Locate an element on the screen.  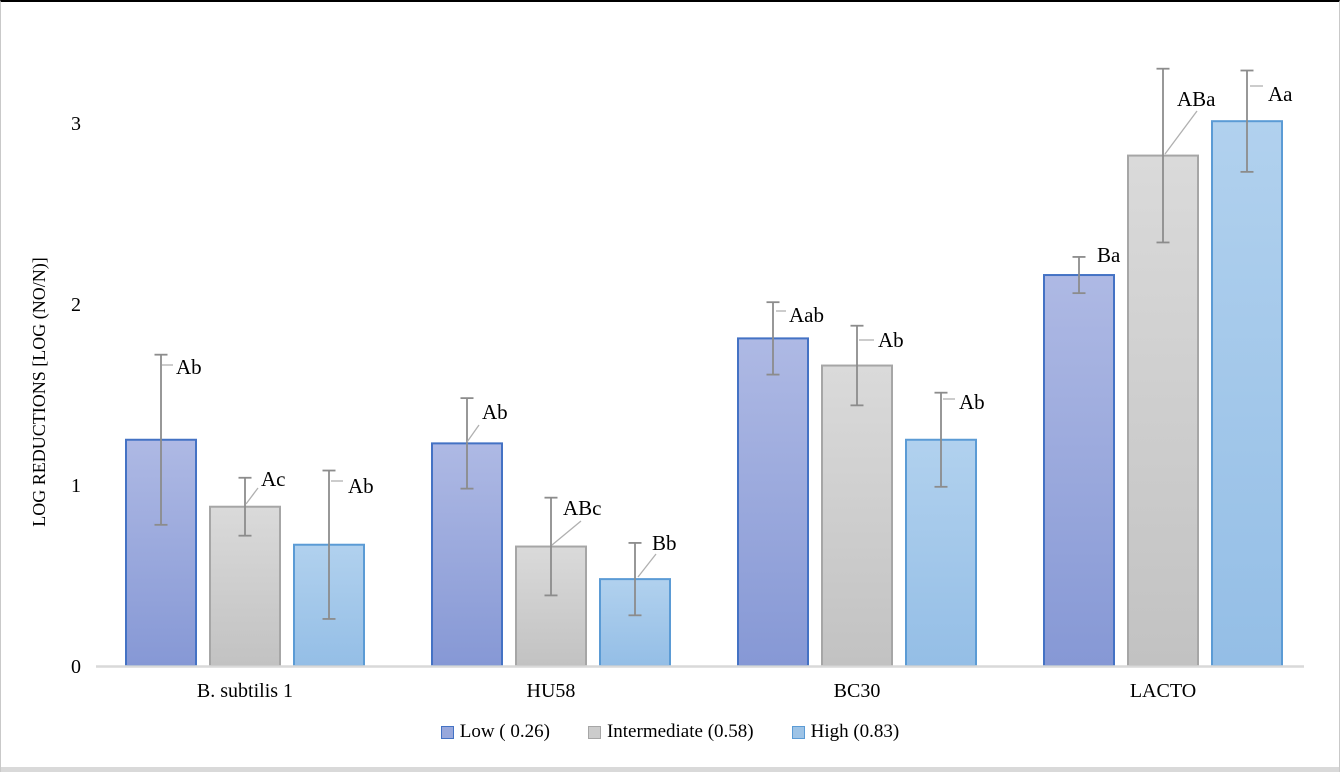
point-label-bc30-2: Ab is located at coordinates (972, 402).